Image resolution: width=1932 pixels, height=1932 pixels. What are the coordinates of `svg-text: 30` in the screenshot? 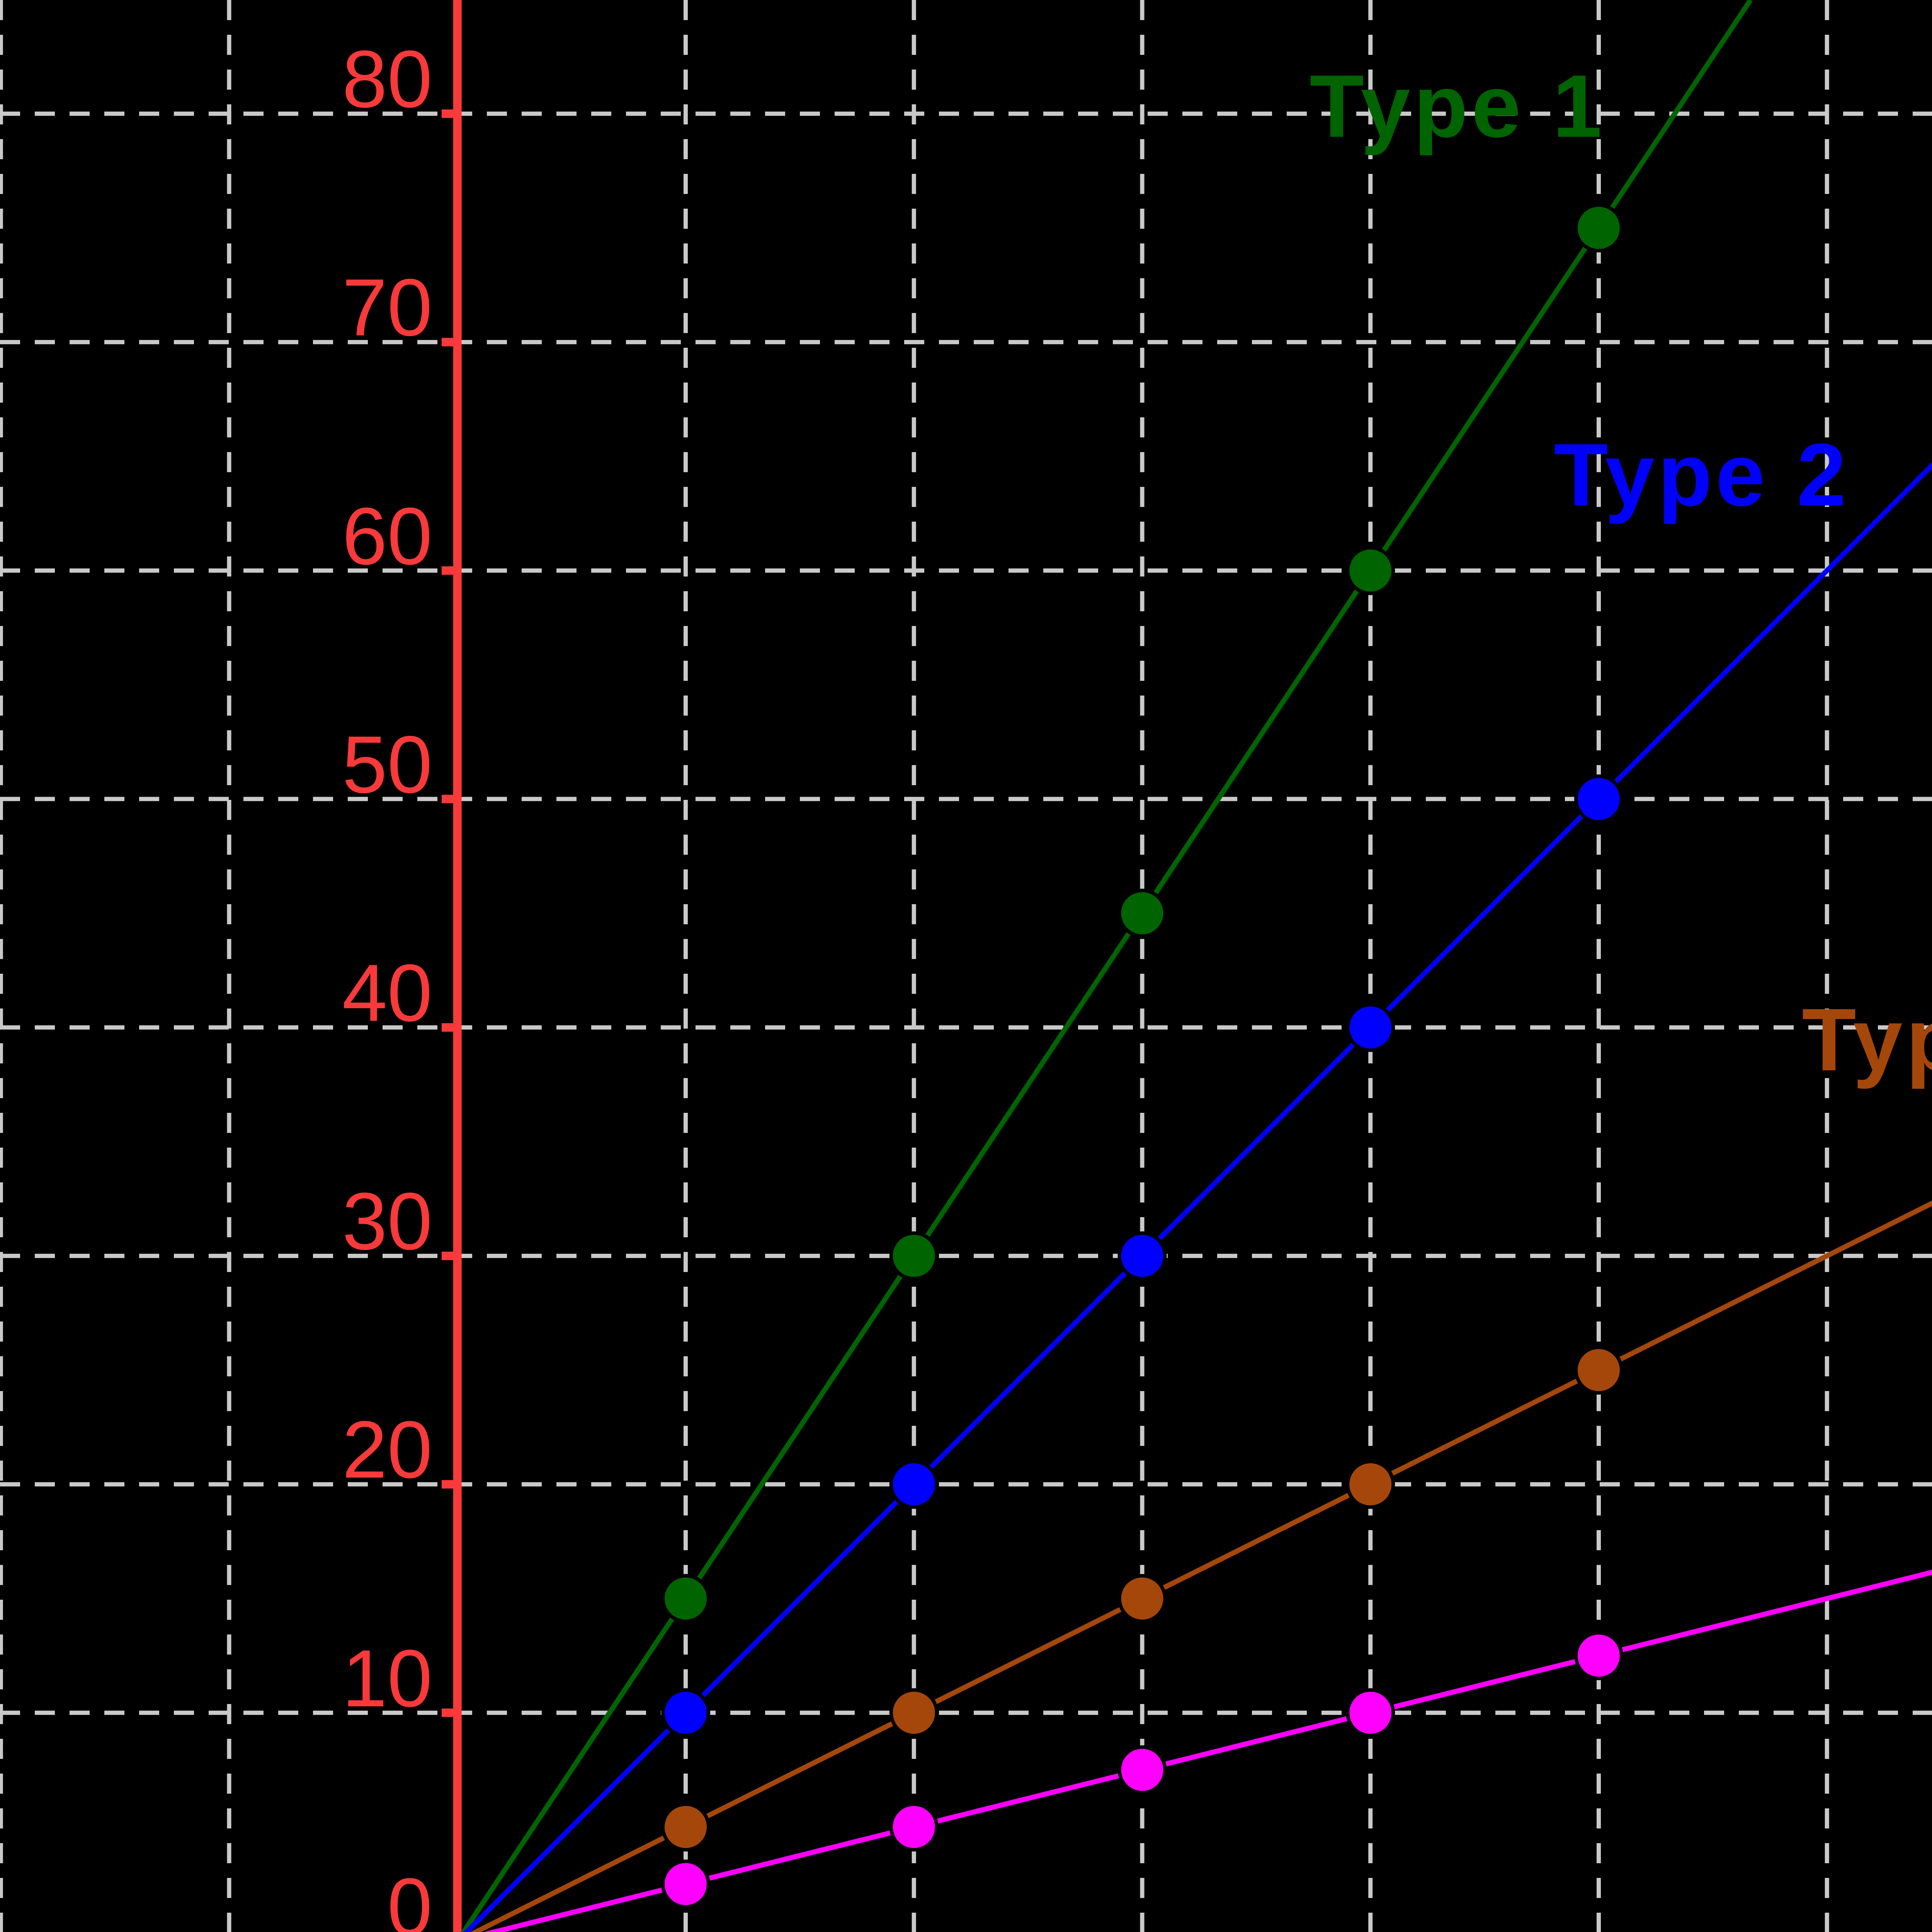 It's located at (387, 1221).